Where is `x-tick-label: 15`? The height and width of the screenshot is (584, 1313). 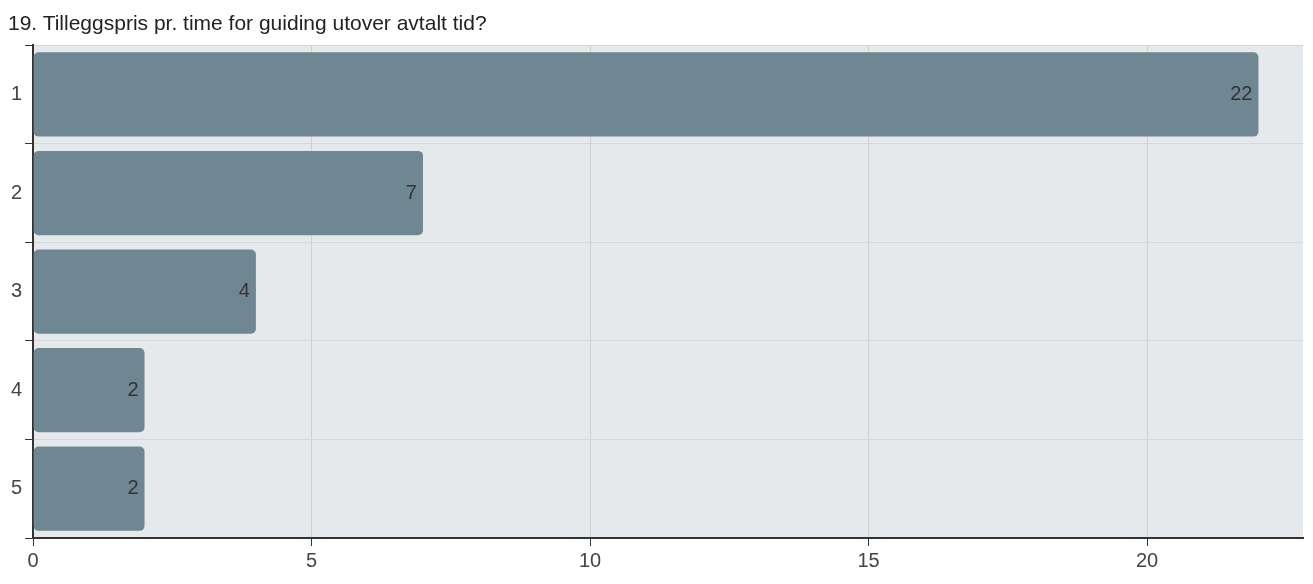
x-tick-label: 15 is located at coordinates (868, 559).